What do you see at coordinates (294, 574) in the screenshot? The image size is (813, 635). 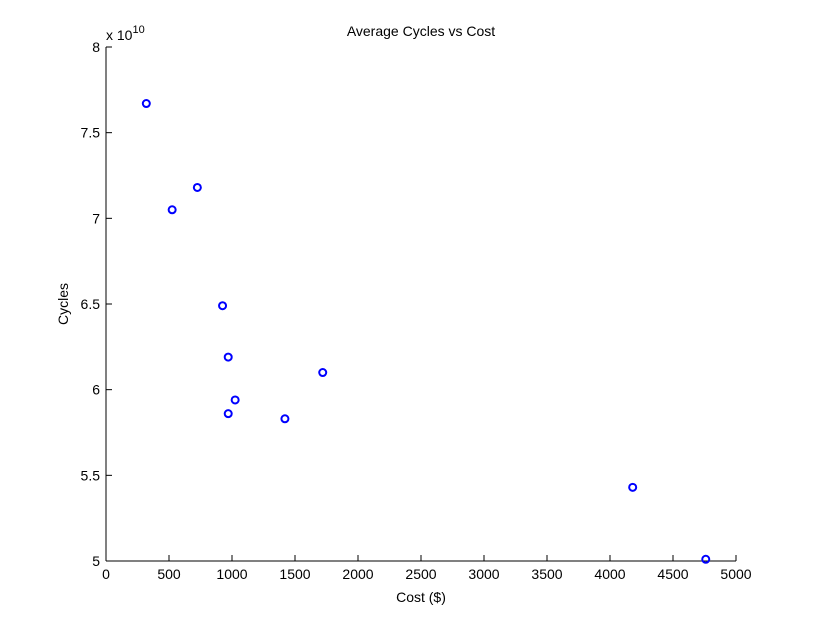 I see `x-tick-label: 1500` at bounding box center [294, 574].